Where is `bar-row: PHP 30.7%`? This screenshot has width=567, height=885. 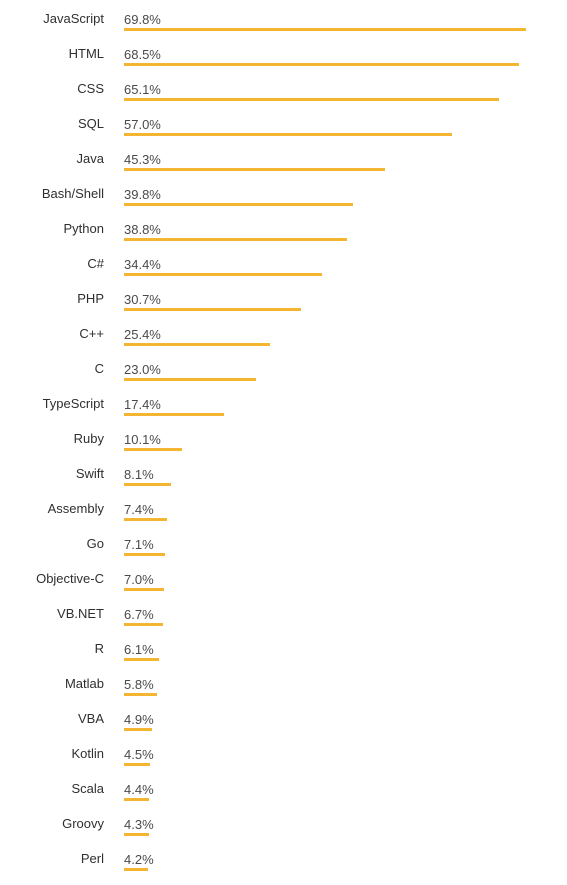 bar-row: PHP 30.7% is located at coordinates (283, 305).